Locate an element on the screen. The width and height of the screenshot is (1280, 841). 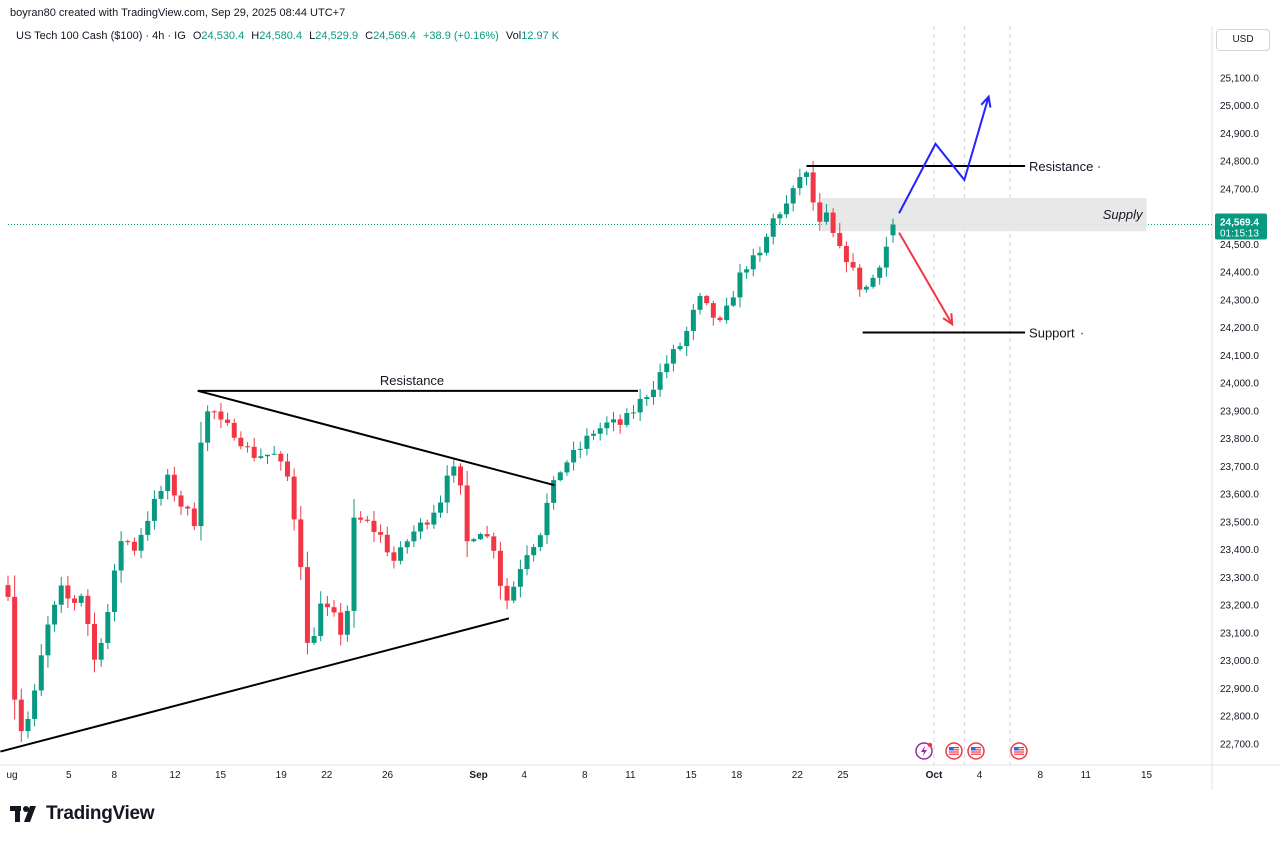
tradingview-brand: TradingView is located at coordinates (82, 814).